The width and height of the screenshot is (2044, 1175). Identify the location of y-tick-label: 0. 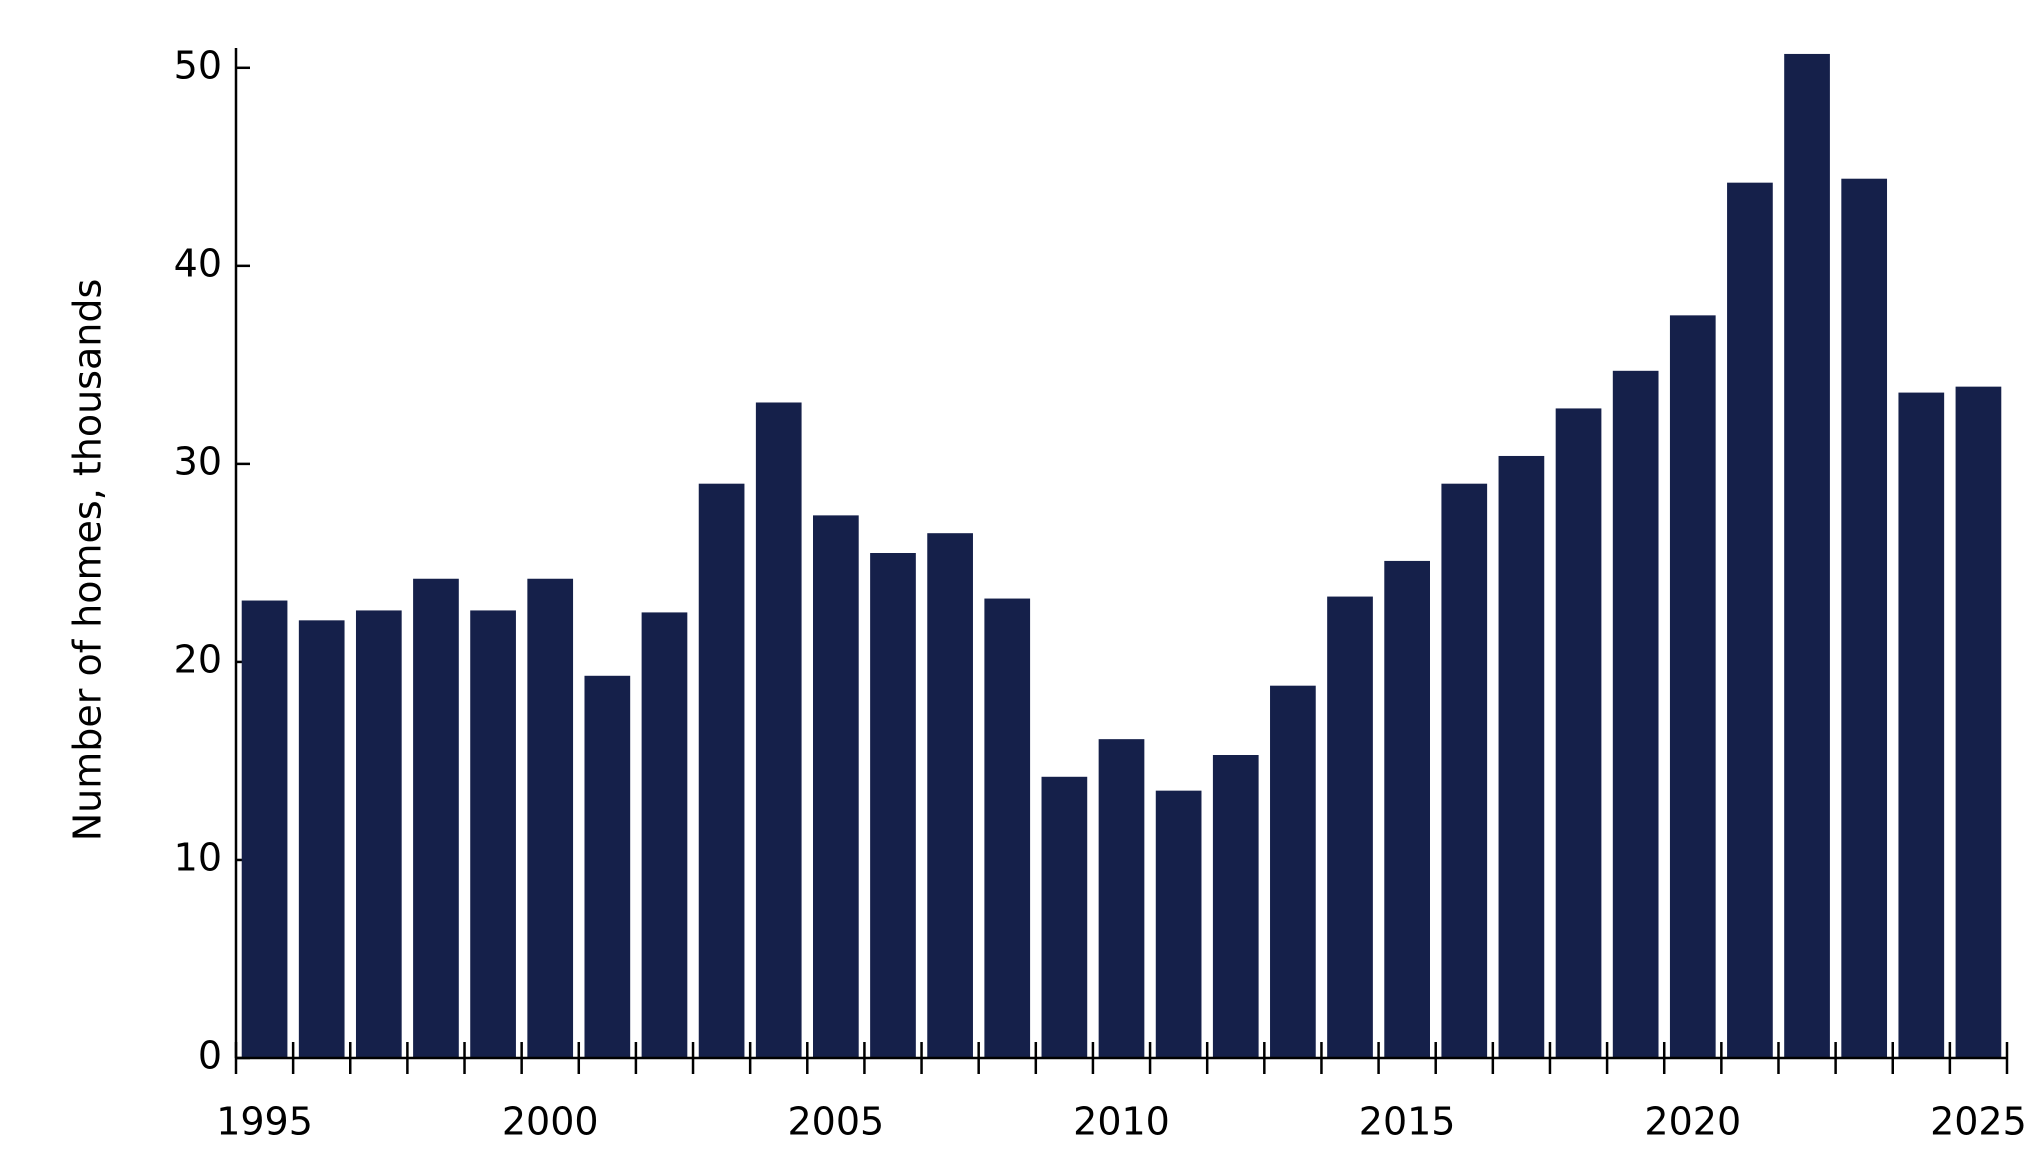
(210, 1056).